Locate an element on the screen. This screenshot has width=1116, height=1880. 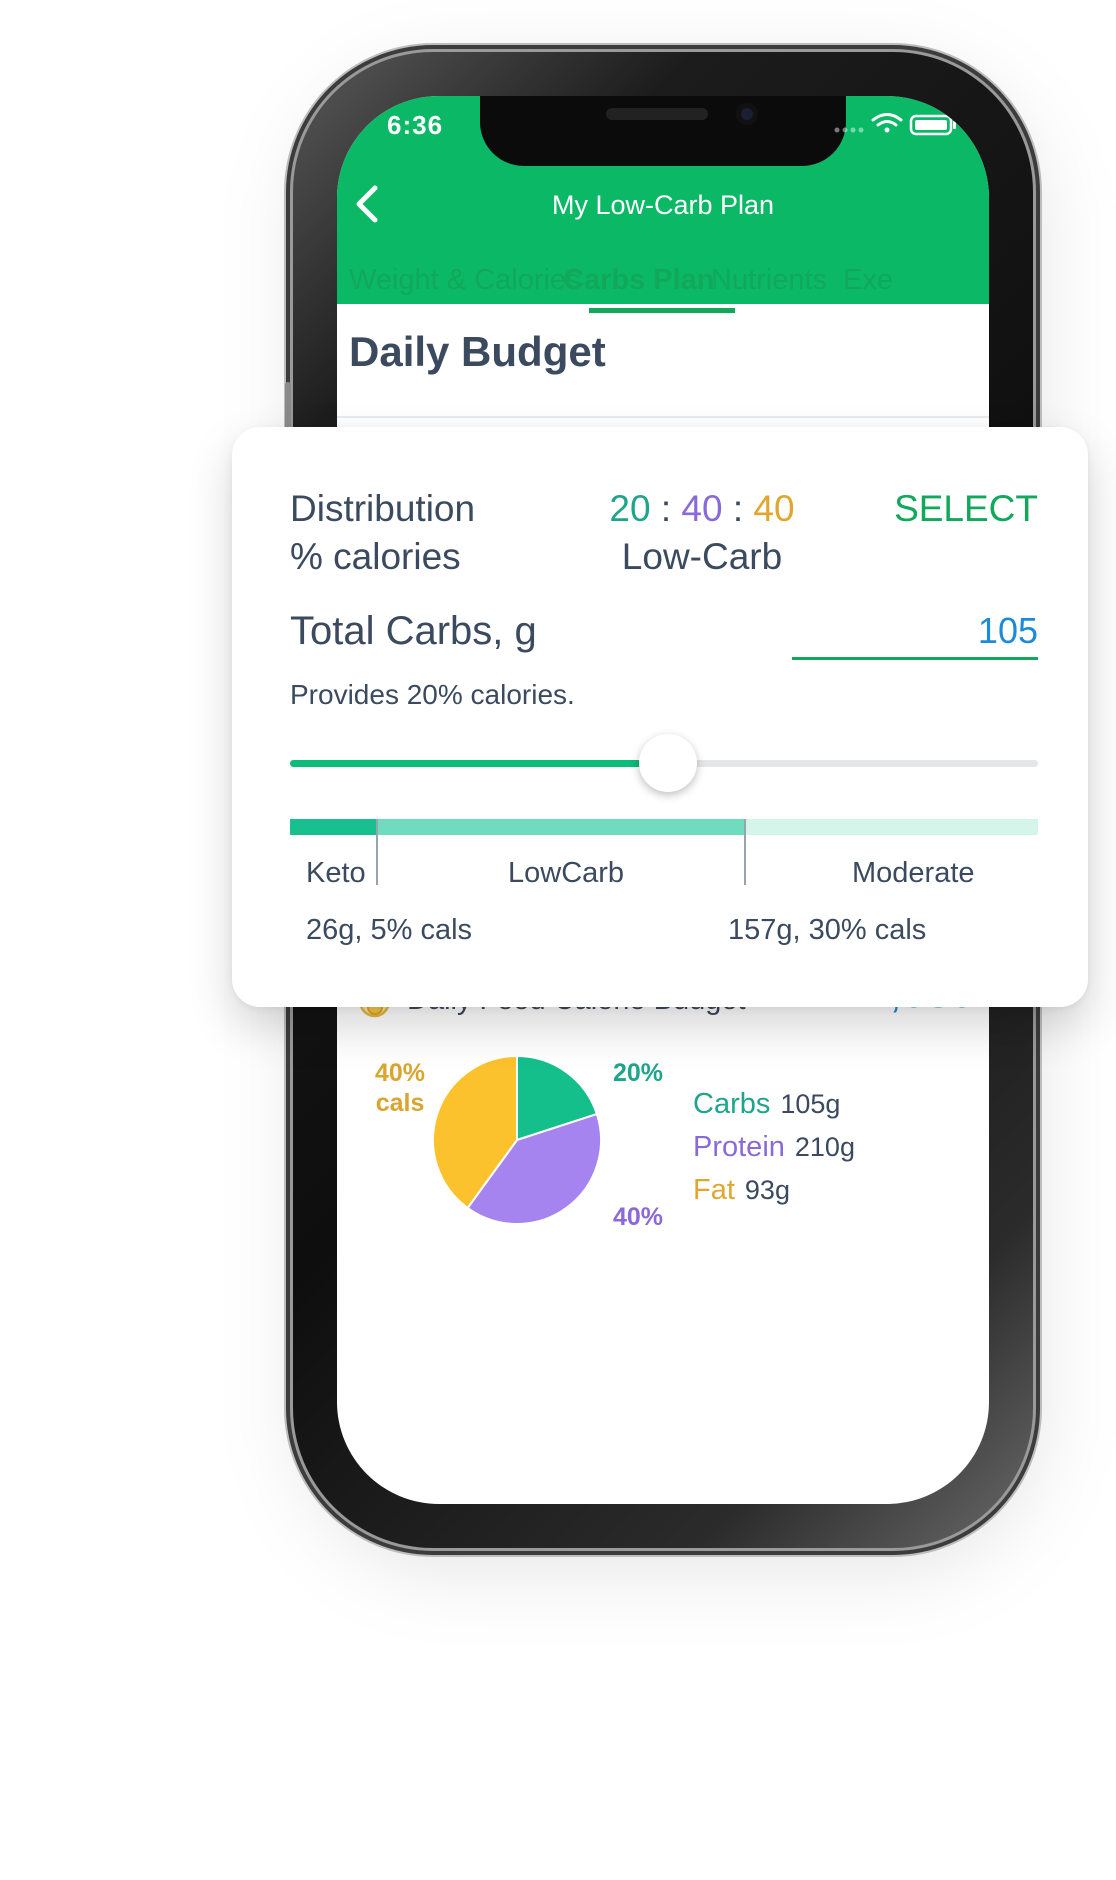
range-keto-bar is located at coordinates (333, 827).